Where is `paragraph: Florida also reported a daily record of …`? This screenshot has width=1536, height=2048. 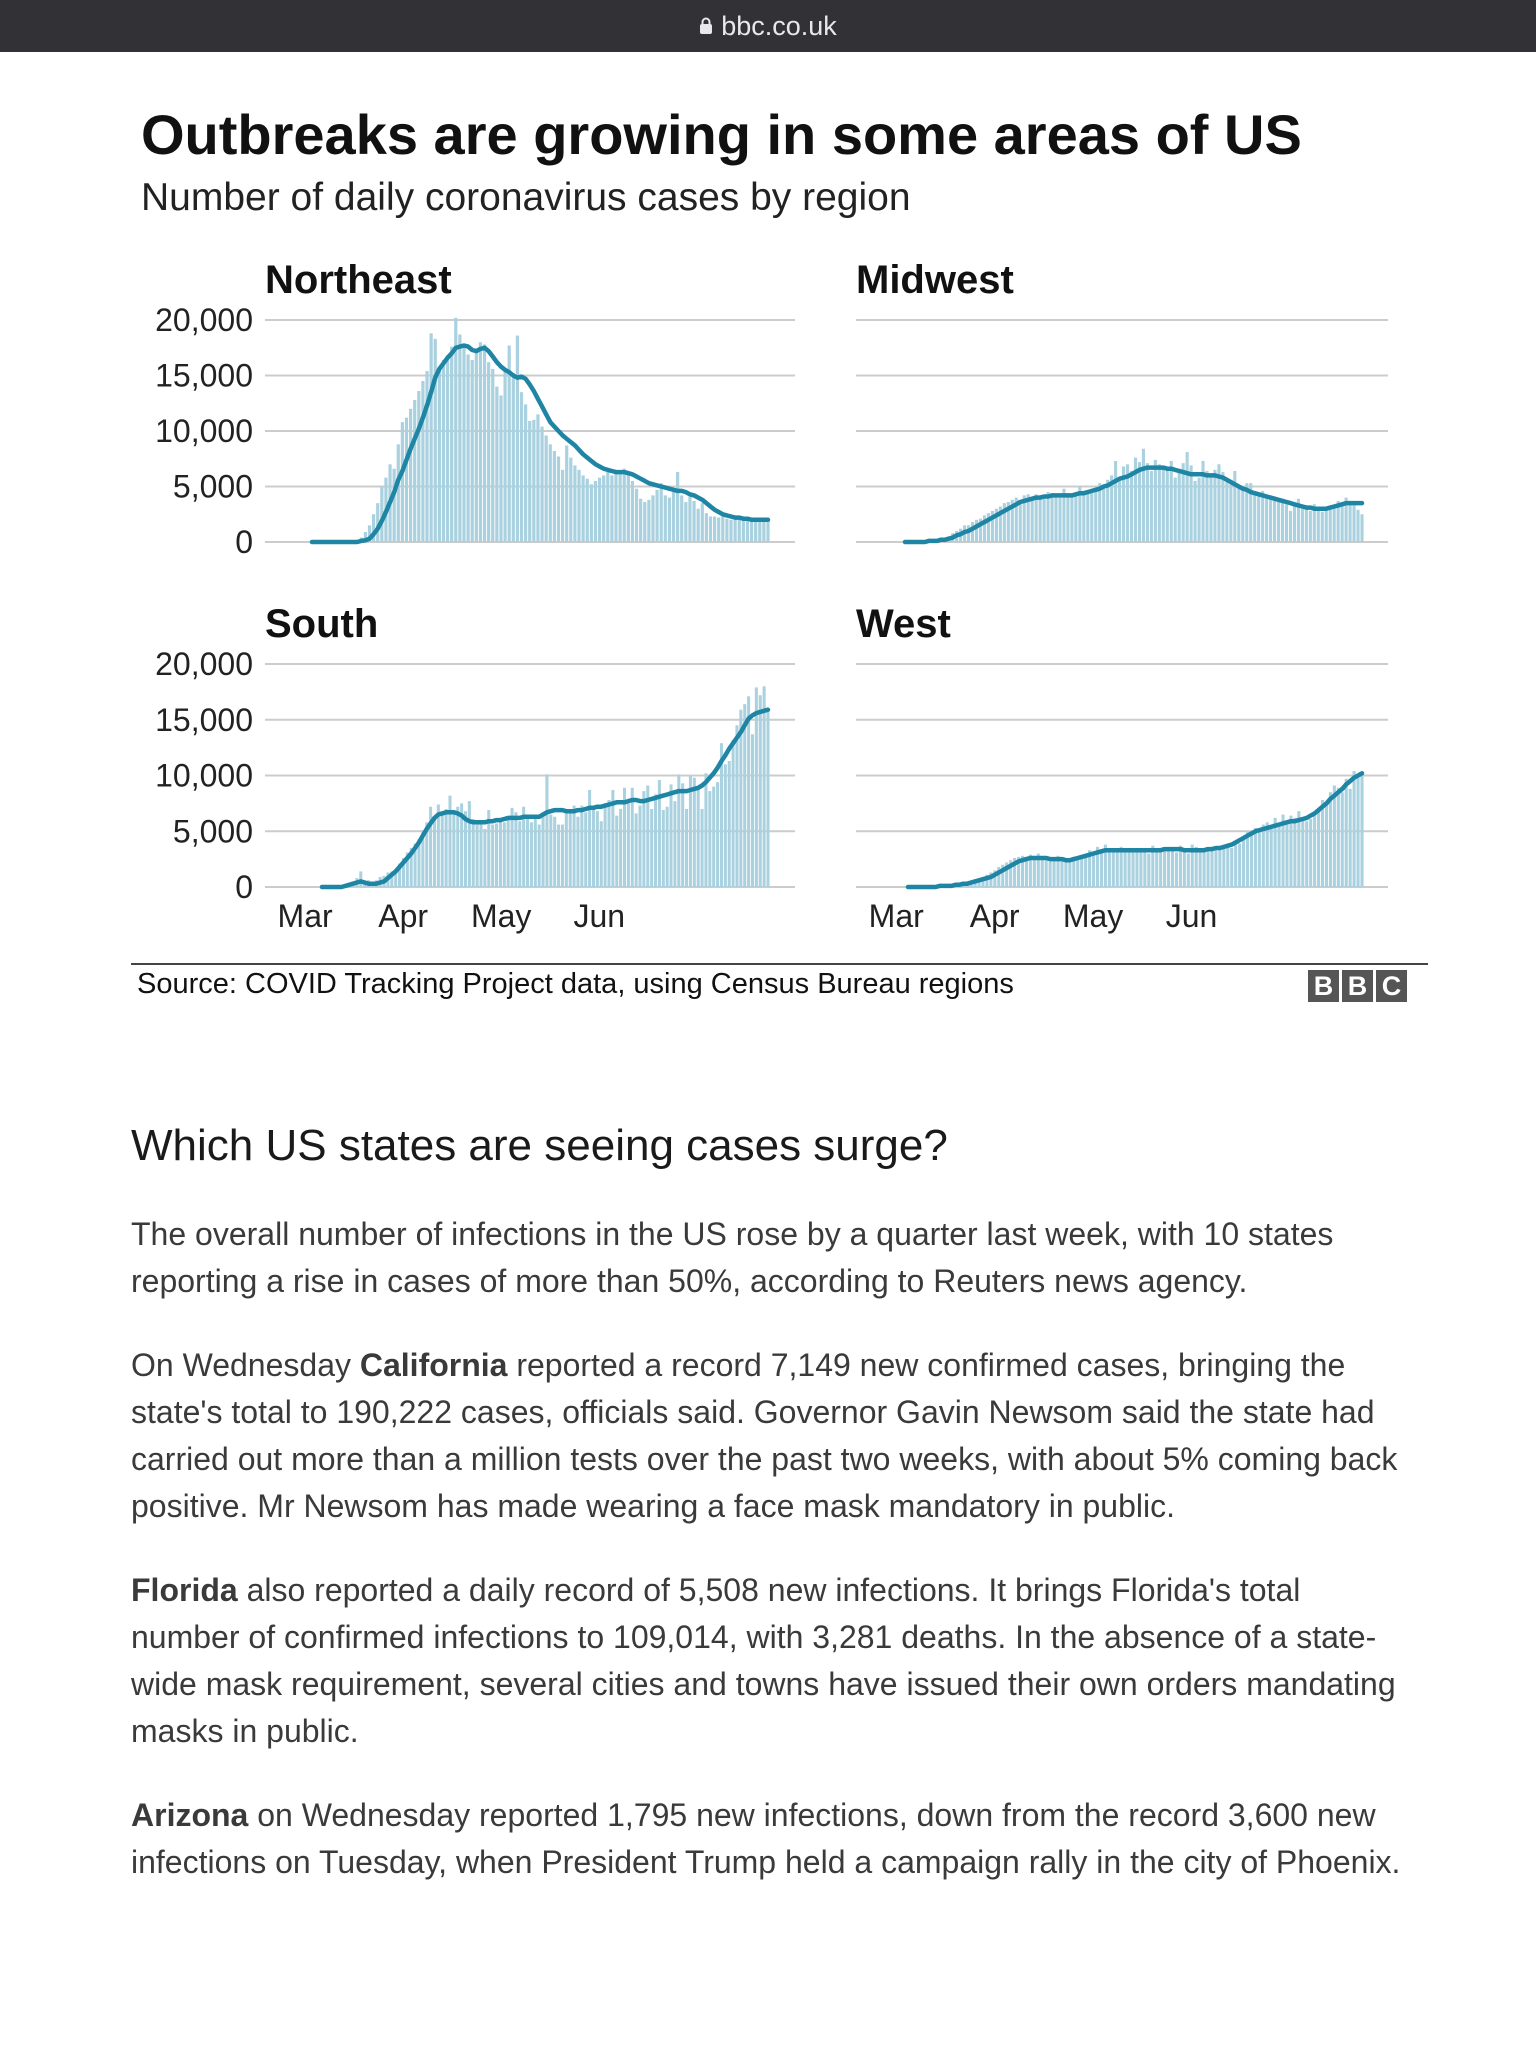
paragraph: Florida also reported a daily record of … is located at coordinates (771, 1661).